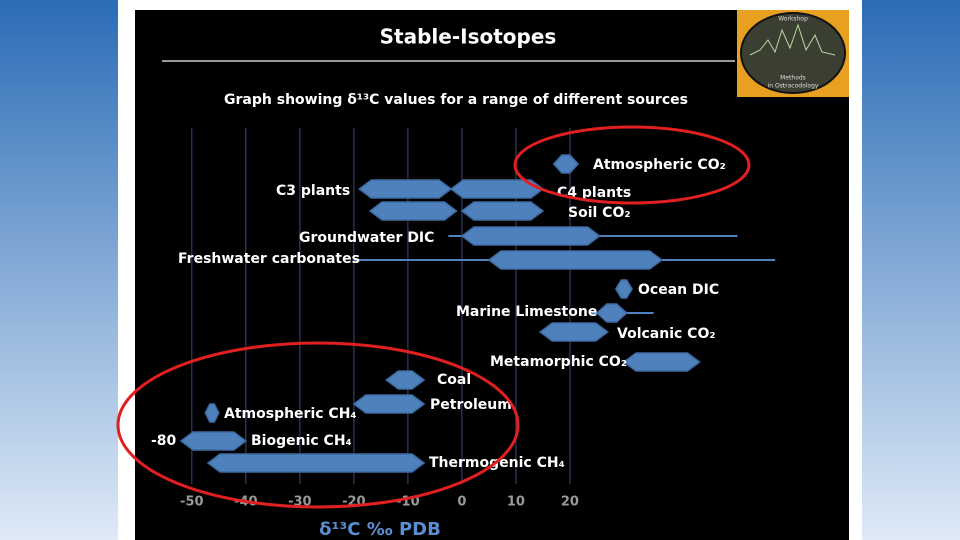 The height and width of the screenshot is (540, 960). Describe the element at coordinates (290, 414) in the screenshot. I see `row-label: Atmospheric CH₄` at that location.